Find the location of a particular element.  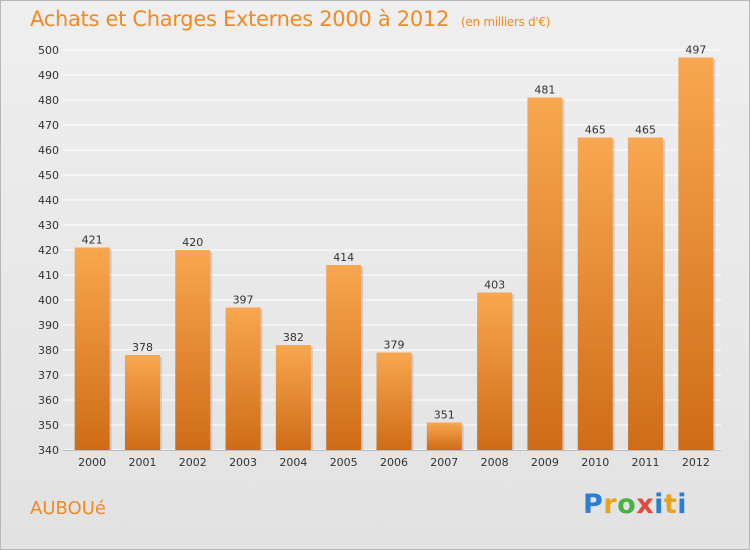

bar-2011 is located at coordinates (646, 293).